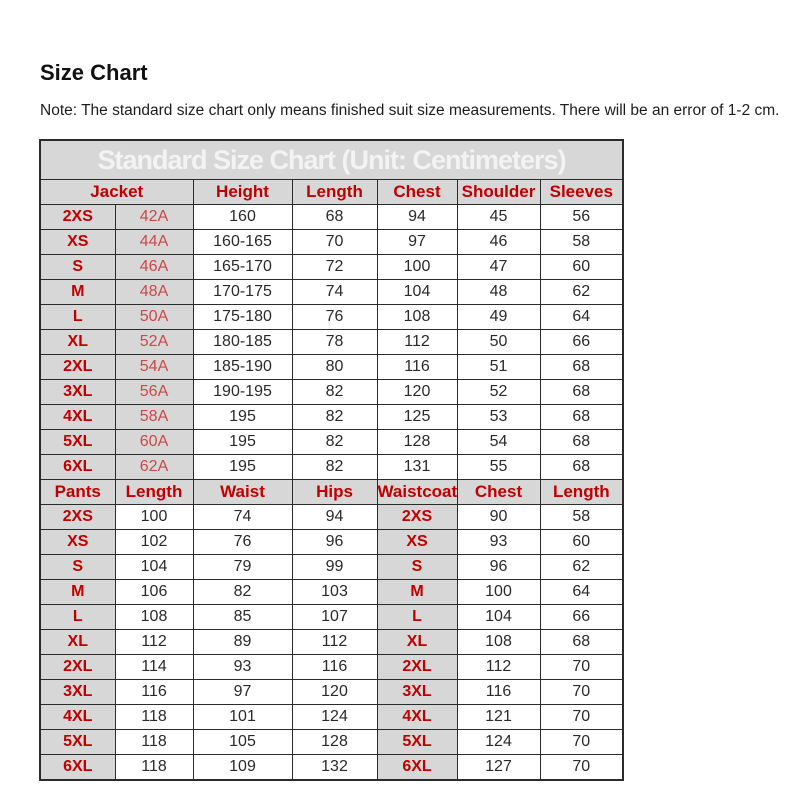 The width and height of the screenshot is (800, 800). Describe the element at coordinates (331, 417) in the screenshot. I see `jacket-data-row: 4XL 58A 195 82 125 53 68` at that location.